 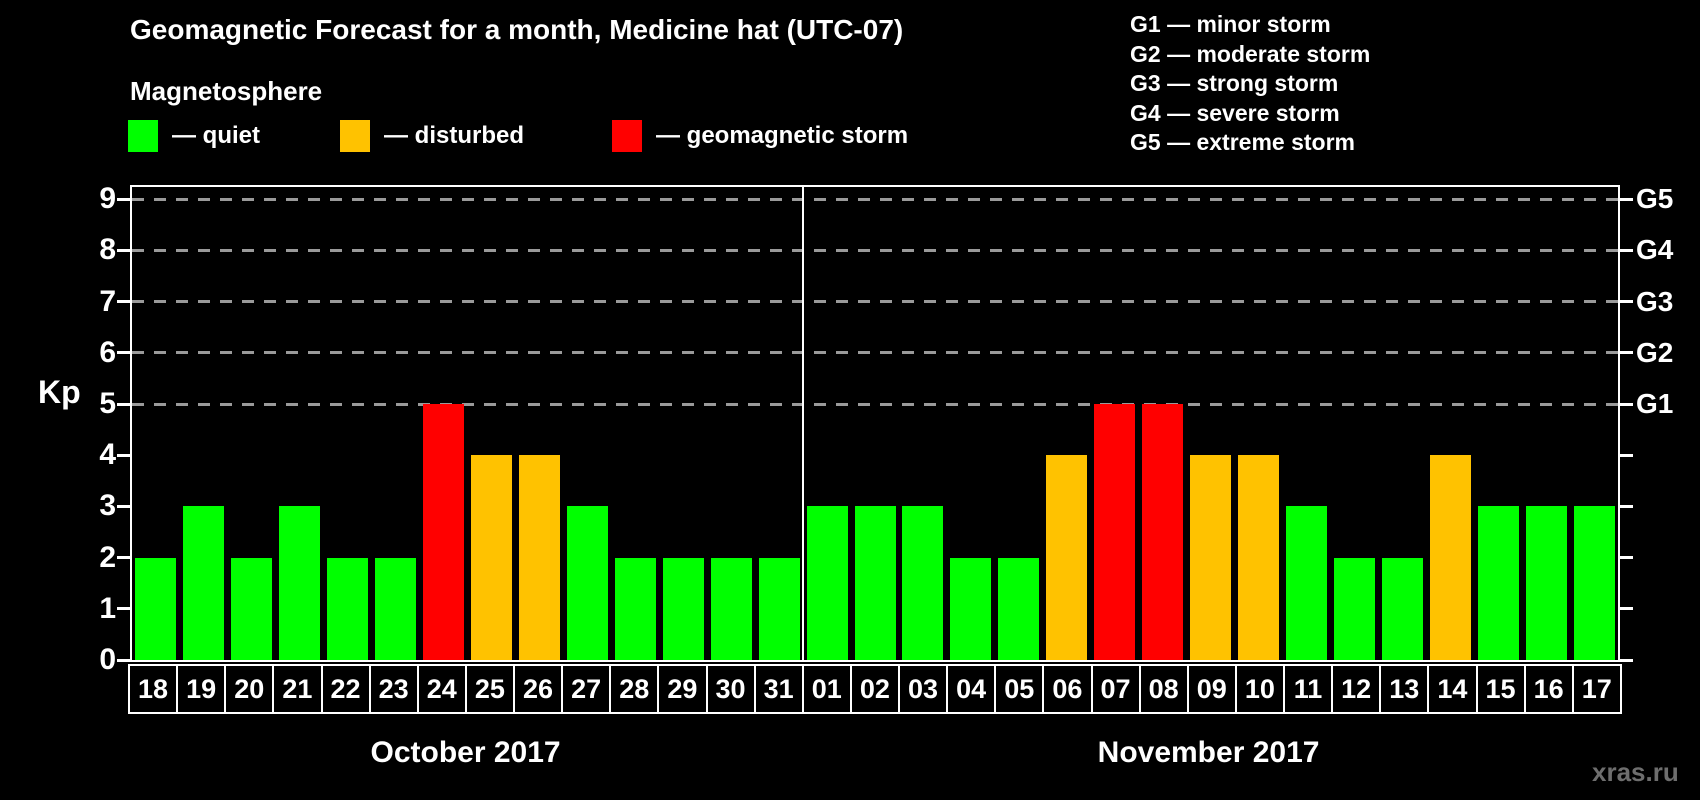 I want to click on date-label-cell: 14, so click(x=1452, y=689).